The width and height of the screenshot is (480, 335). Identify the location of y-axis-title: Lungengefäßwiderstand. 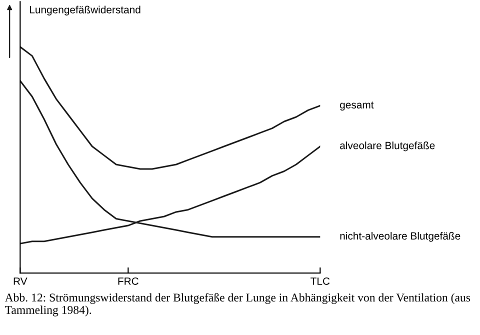
(85, 11).